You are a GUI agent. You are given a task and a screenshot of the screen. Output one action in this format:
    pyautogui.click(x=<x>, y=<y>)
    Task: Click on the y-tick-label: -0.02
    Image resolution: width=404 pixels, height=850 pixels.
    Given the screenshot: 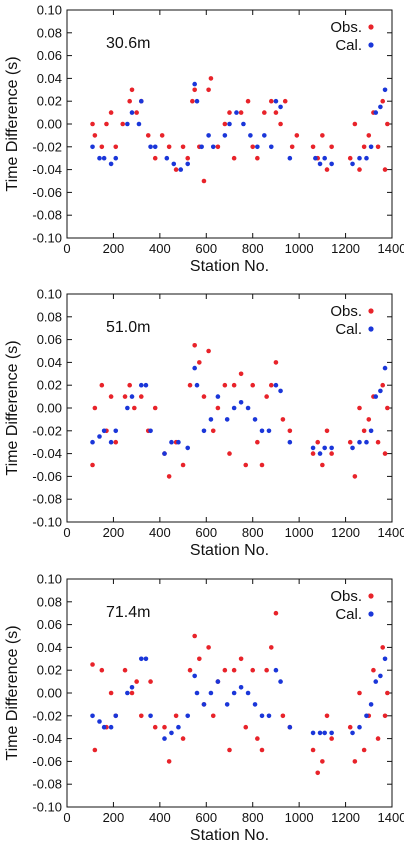 What is the action you would take?
    pyautogui.click(x=47, y=146)
    